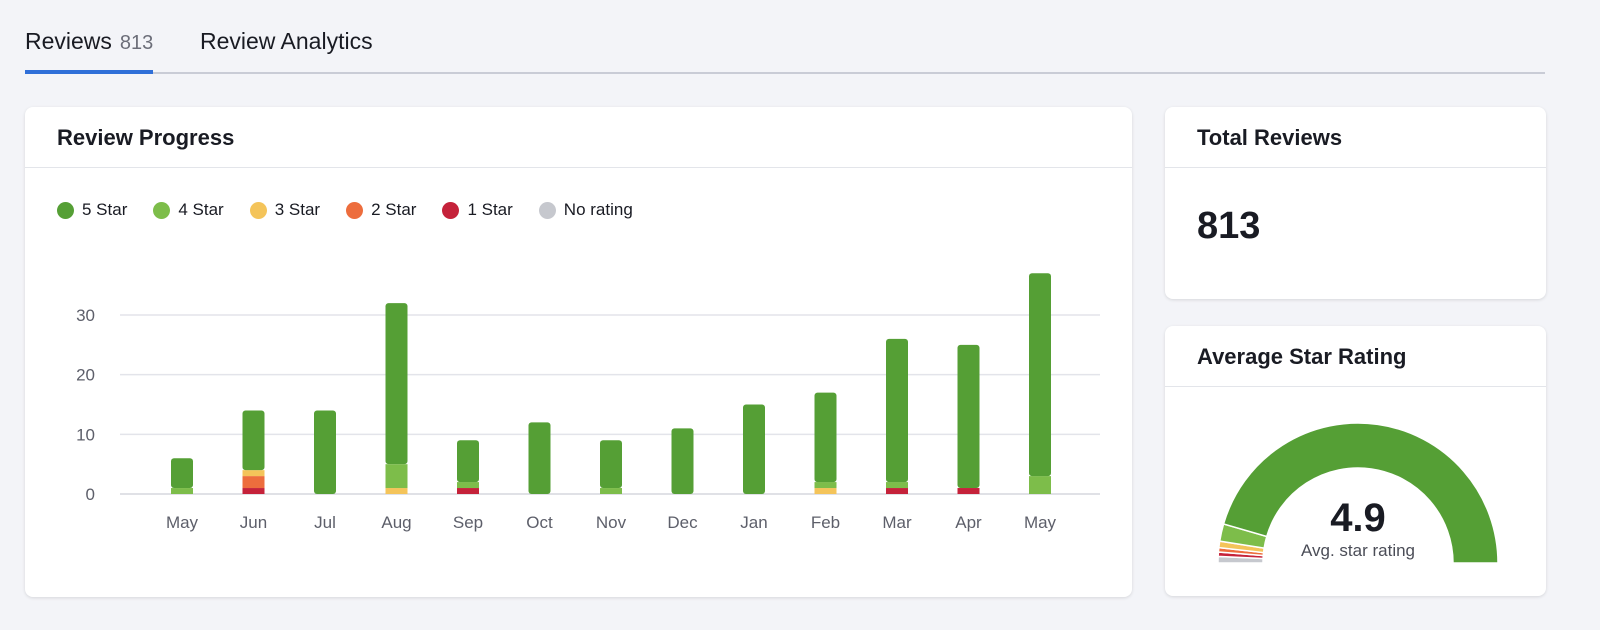 The height and width of the screenshot is (630, 1600). I want to click on x-tick-label: Aug, so click(396, 522).